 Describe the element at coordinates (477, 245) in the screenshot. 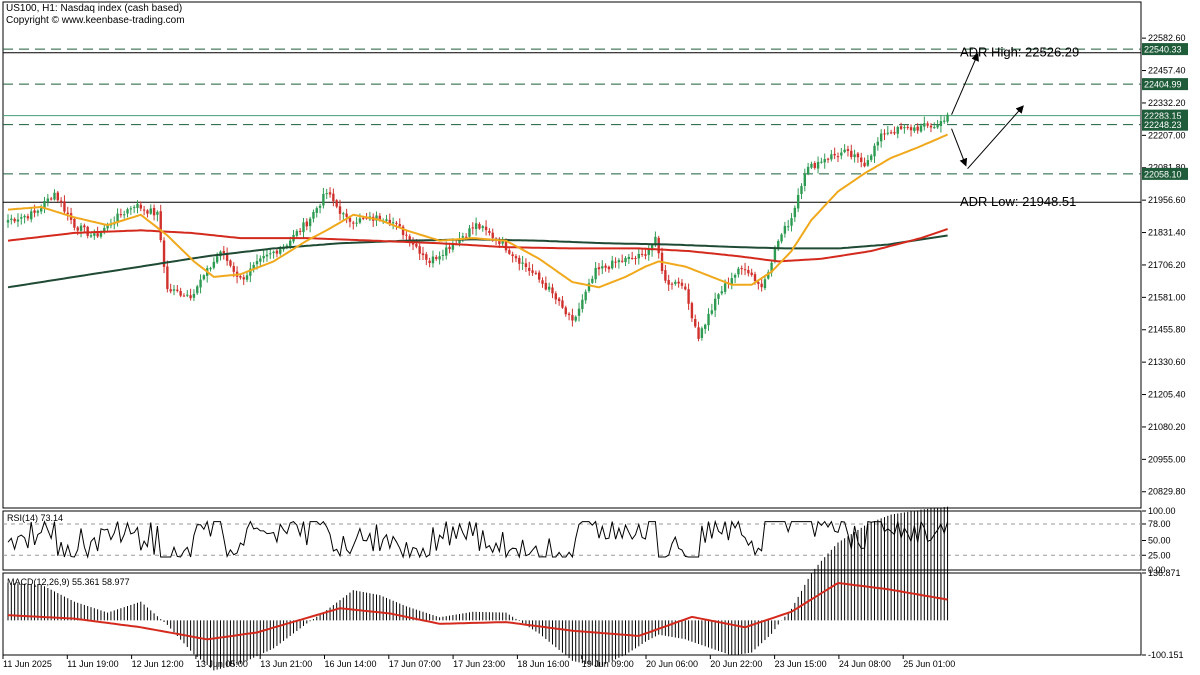

I see `ma-mid-line` at that location.